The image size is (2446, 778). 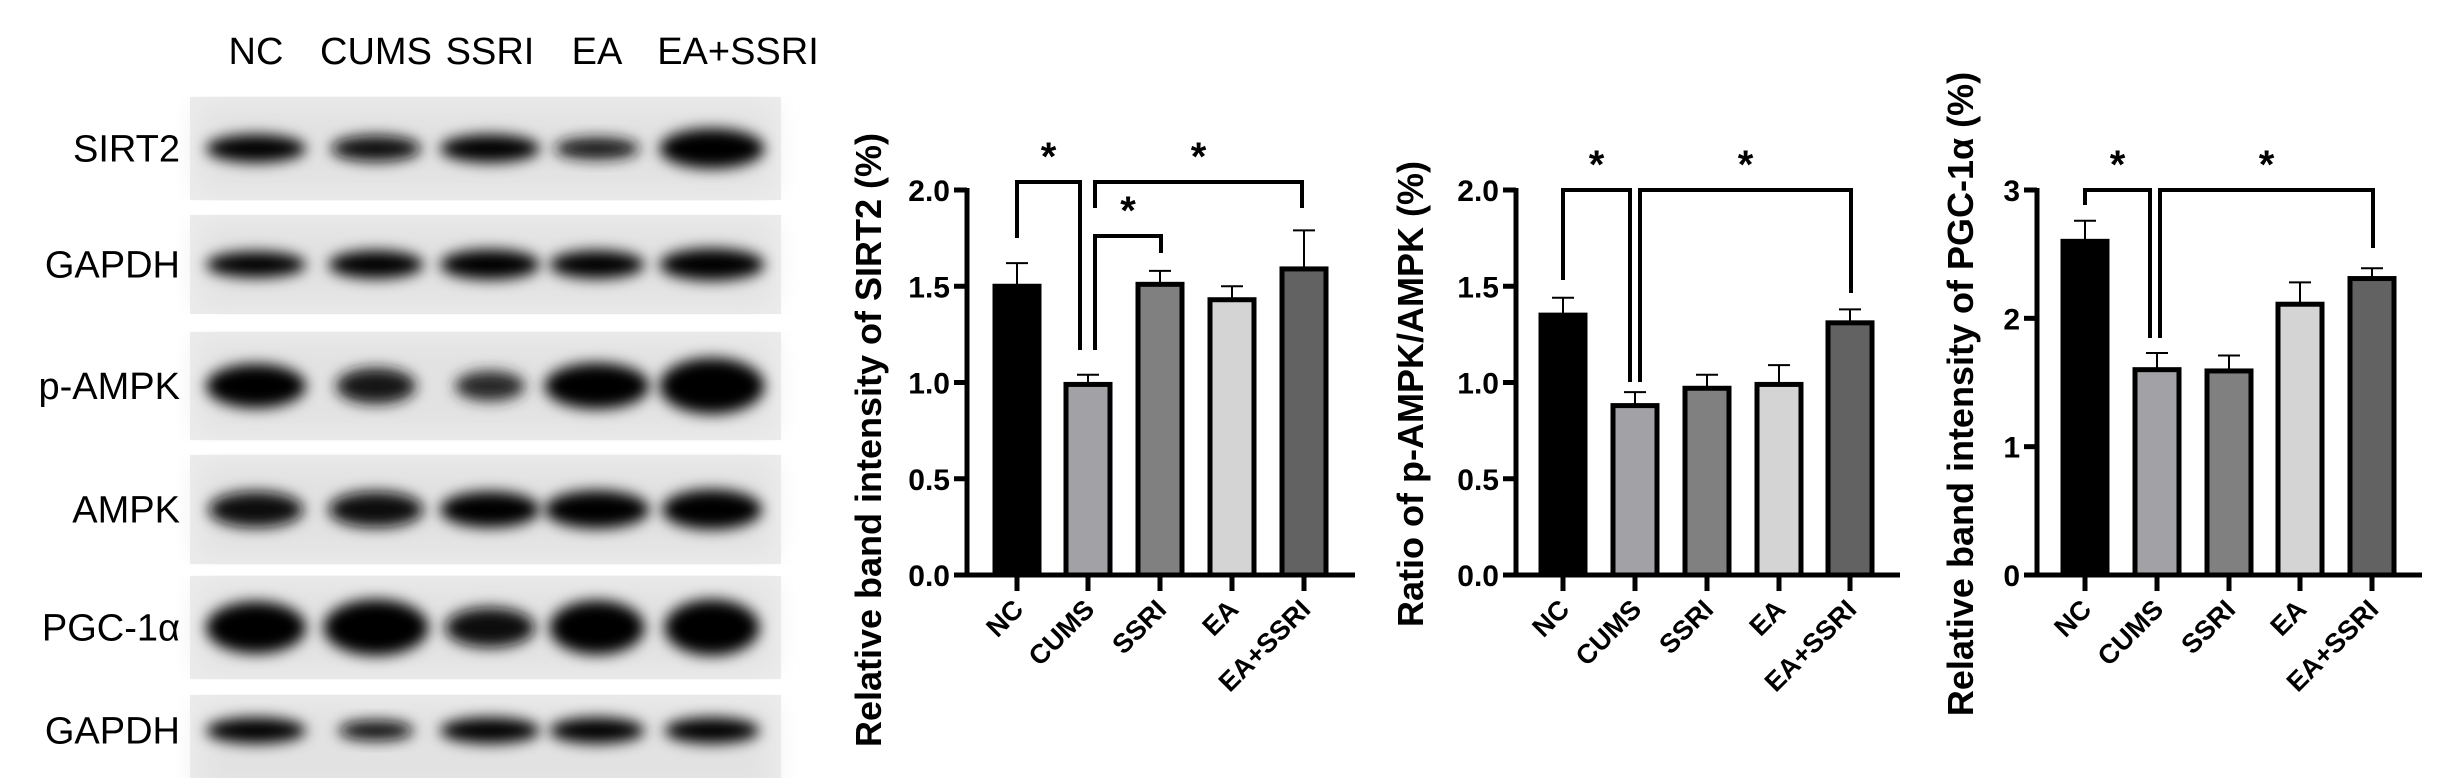 I want to click on lane-label: NC, so click(x=256, y=52).